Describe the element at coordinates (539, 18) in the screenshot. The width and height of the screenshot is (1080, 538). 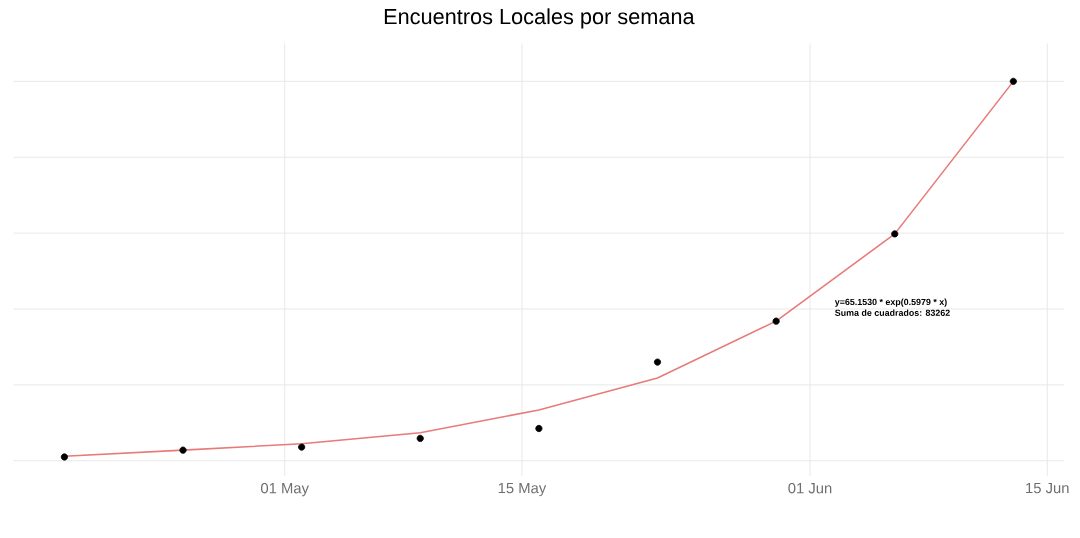
I see `chart-title: Encuentros Locales por semana` at that location.